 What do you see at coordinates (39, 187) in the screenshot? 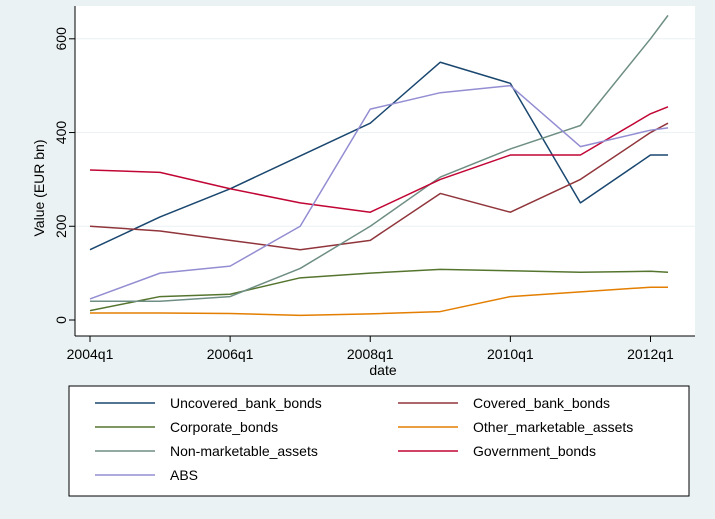
I see `y-axis-title: Value (EUR bn)` at bounding box center [39, 187].